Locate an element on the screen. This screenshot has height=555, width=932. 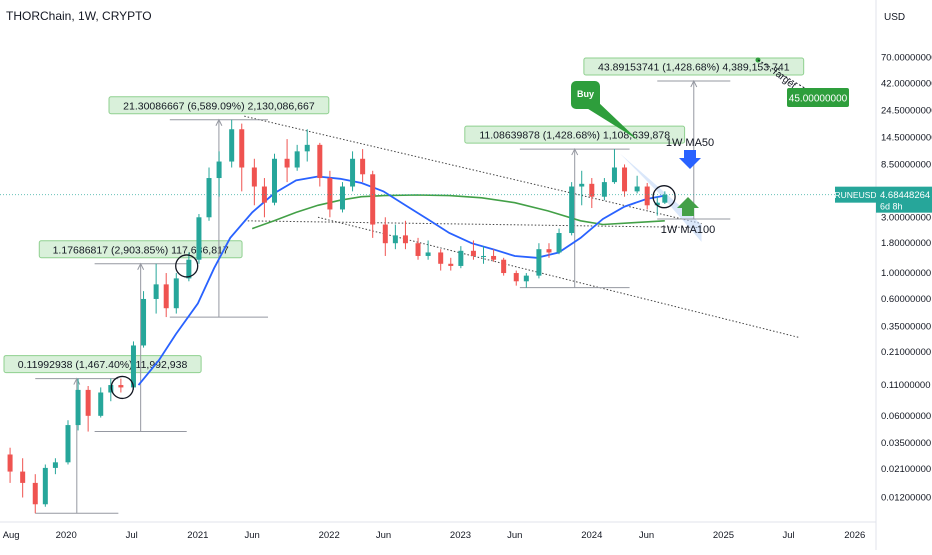
channel-lower-line is located at coordinates (558, 277).